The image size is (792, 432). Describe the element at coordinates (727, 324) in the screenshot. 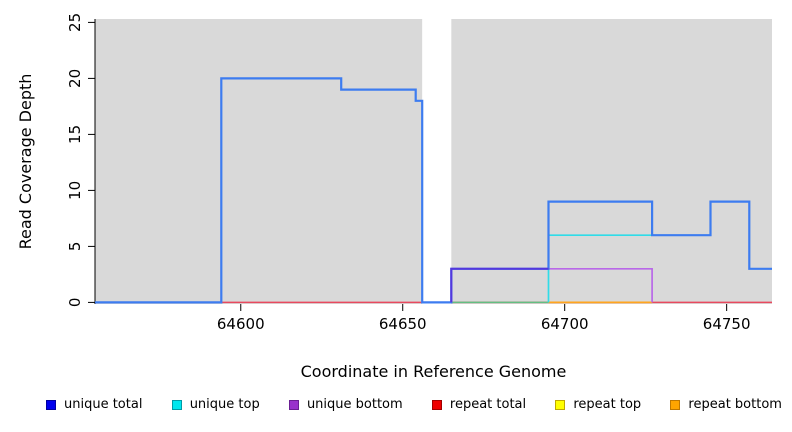

I see `x-tick-label: 64750` at that location.